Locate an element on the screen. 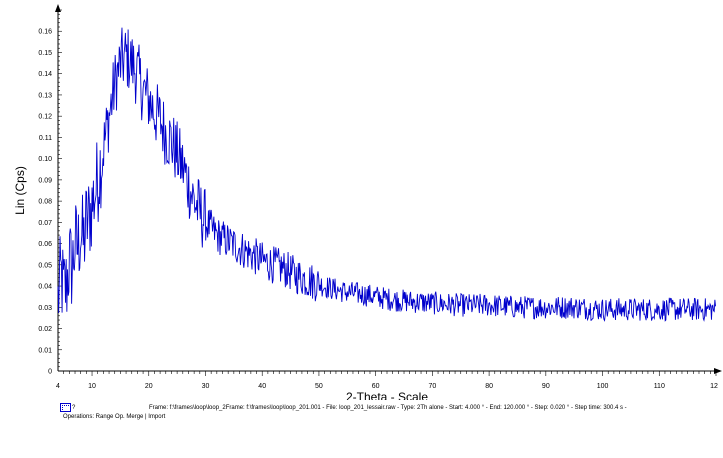  y-tick-label: 0.14 is located at coordinates (45, 74).